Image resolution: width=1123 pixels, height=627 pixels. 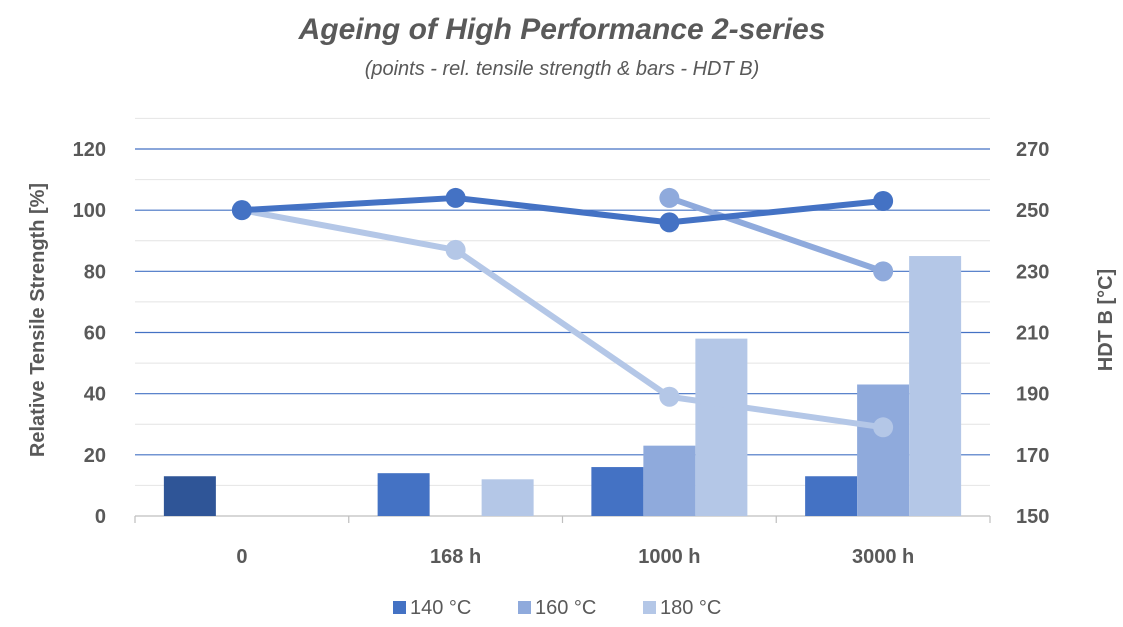 What do you see at coordinates (690, 608) in the screenshot?
I see `legend-label: 180 °C` at bounding box center [690, 608].